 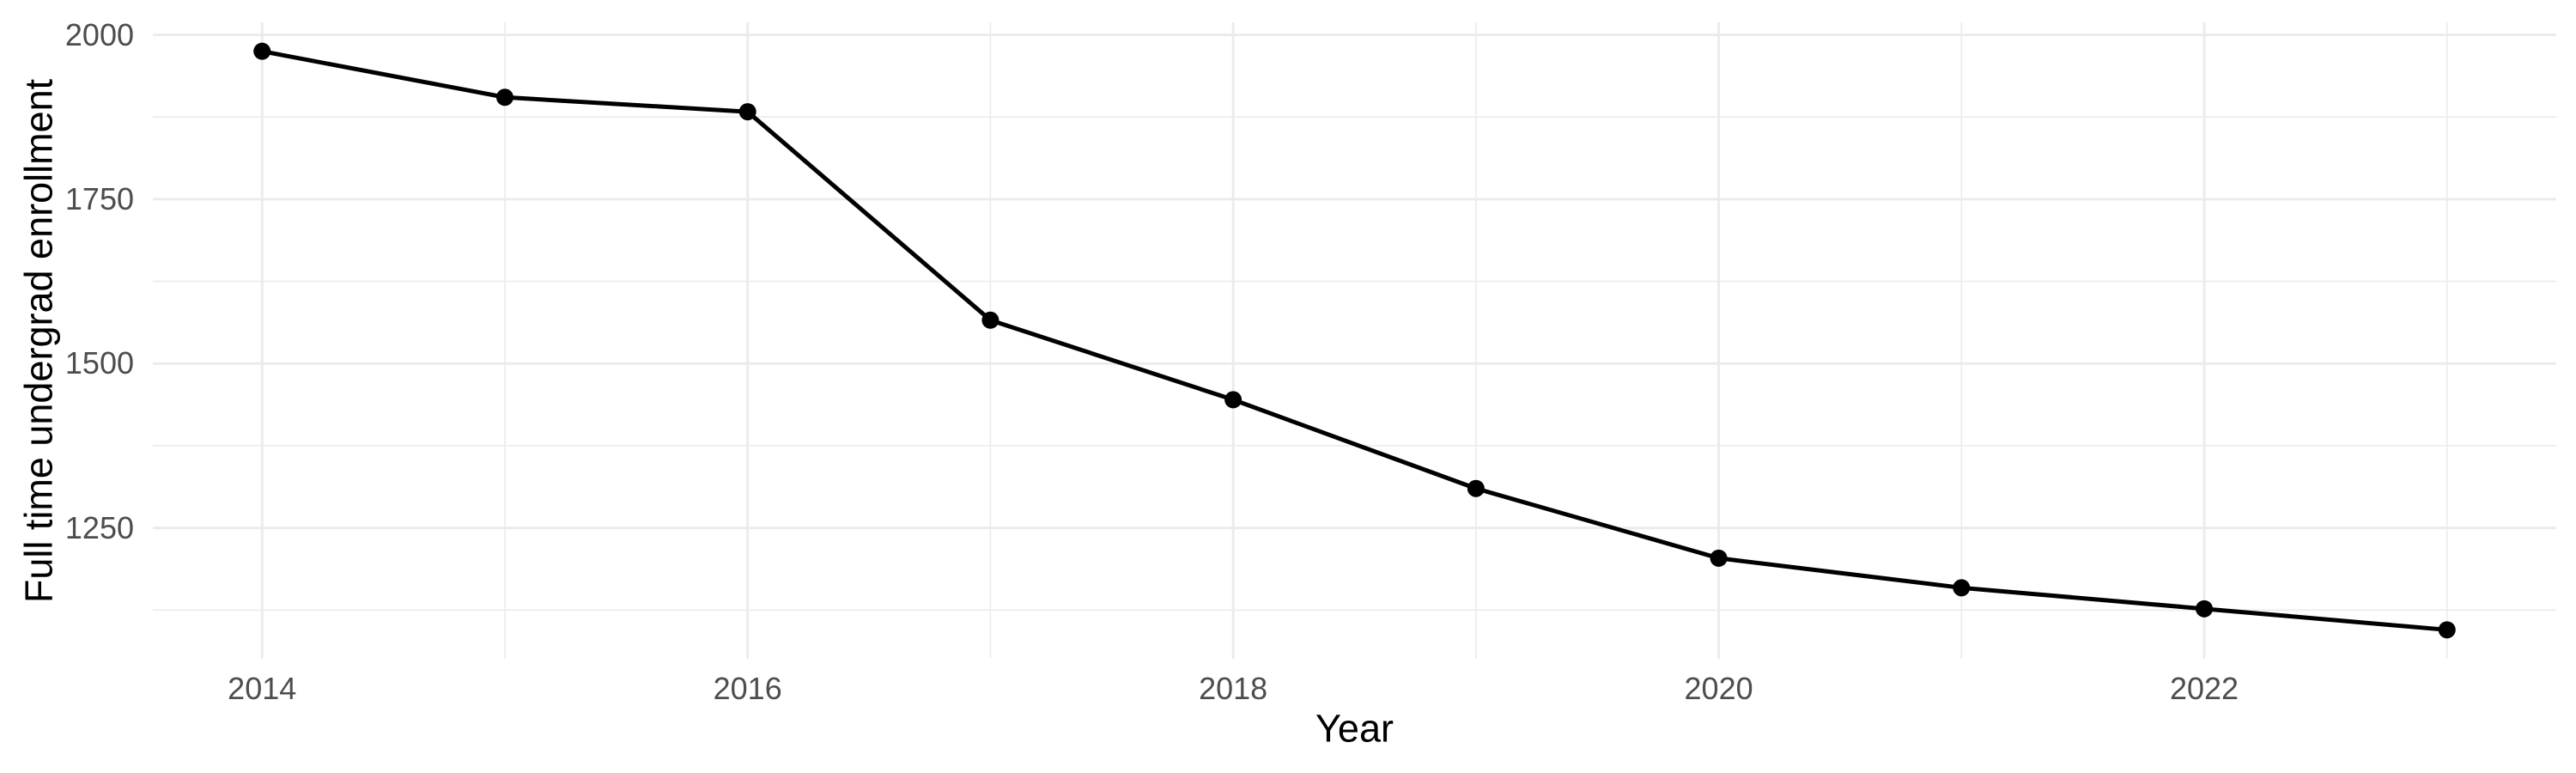 I want to click on y-tick-label: 1750, so click(x=99, y=198).